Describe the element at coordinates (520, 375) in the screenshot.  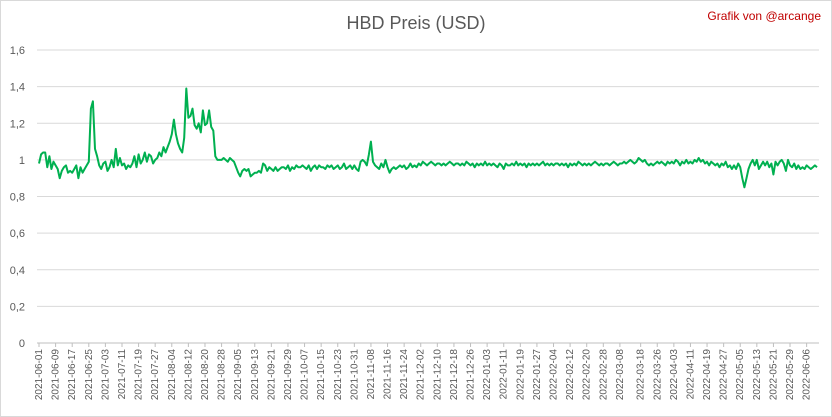
I see `x-tick-label: 2022-01-19` at that location.